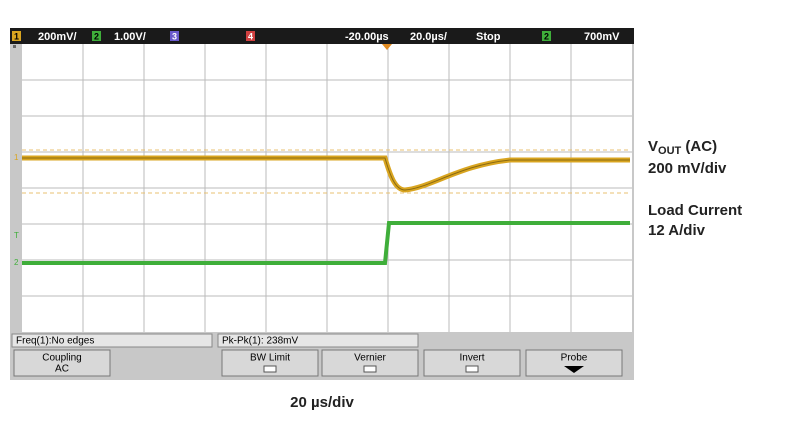 This screenshot has width=792, height=428. Describe the element at coordinates (574, 369) in the screenshot. I see `softkey-arrow` at that location.